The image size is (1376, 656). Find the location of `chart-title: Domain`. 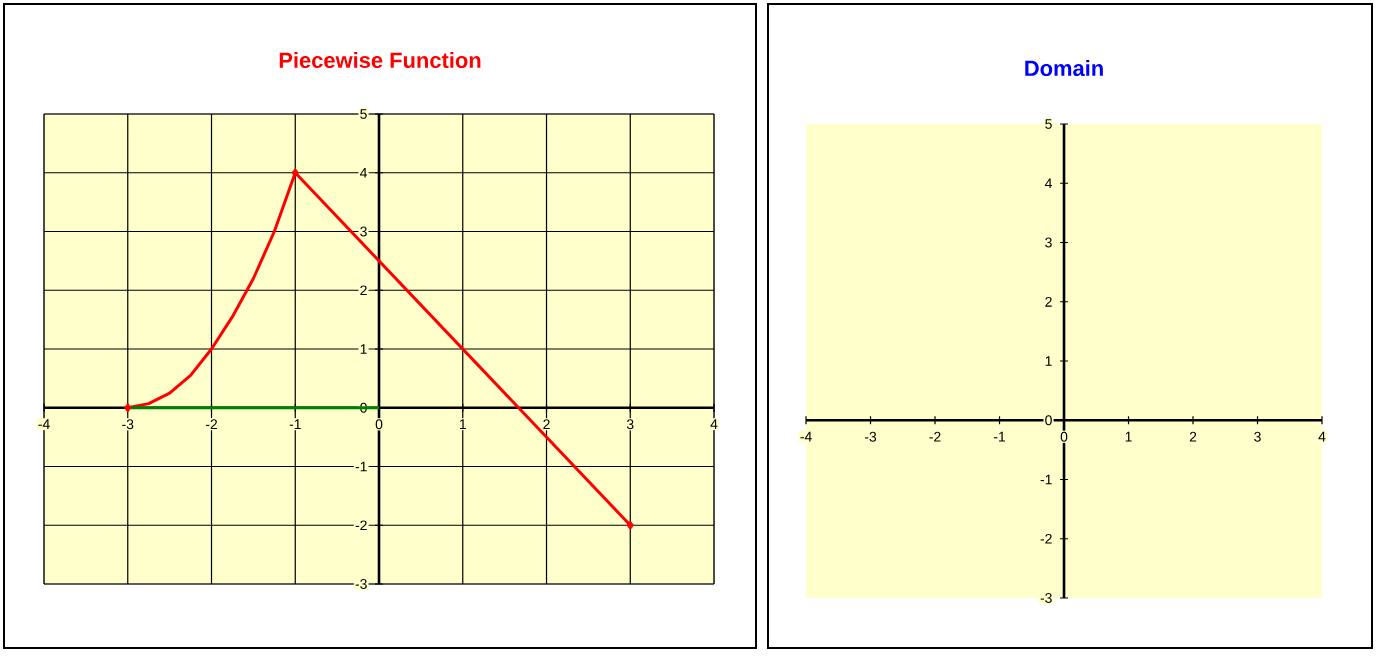

chart-title: Domain is located at coordinates (1064, 68).